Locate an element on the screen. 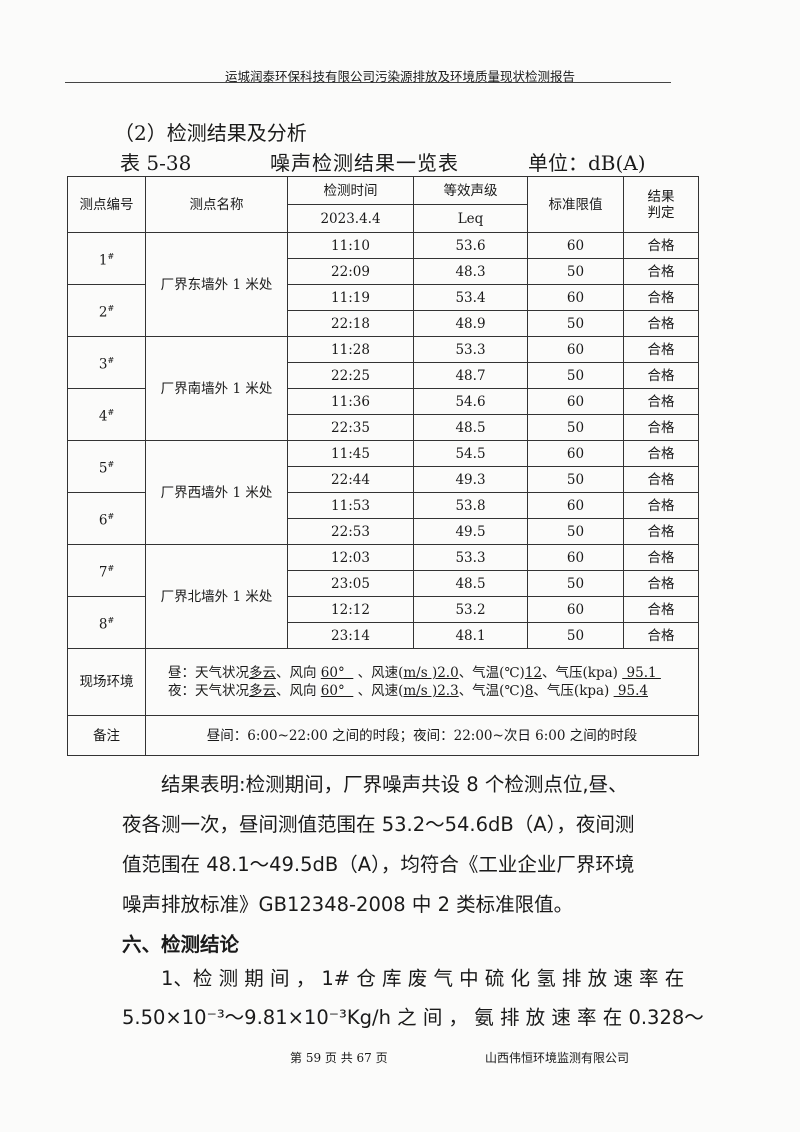  table-row: 8# 12:12 53.2 60 合格 is located at coordinates (383, 622).